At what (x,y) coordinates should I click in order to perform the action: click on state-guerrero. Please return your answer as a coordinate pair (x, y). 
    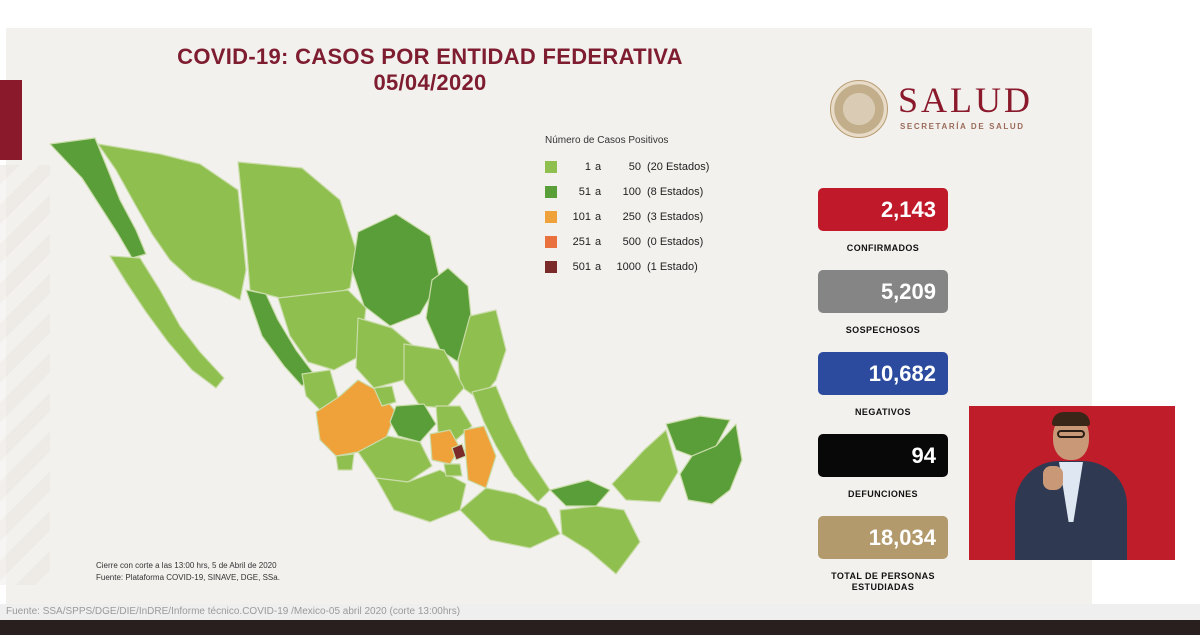
    Looking at the image, I should click on (421, 496).